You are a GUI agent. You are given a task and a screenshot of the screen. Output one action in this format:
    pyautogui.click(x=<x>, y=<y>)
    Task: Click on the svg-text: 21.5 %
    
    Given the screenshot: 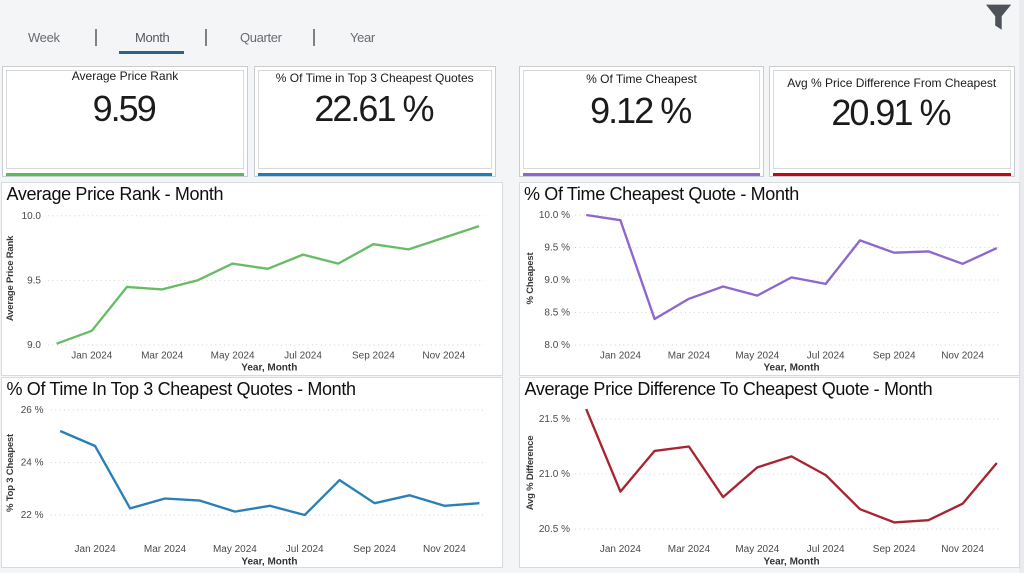 What is the action you would take?
    pyautogui.click(x=554, y=419)
    